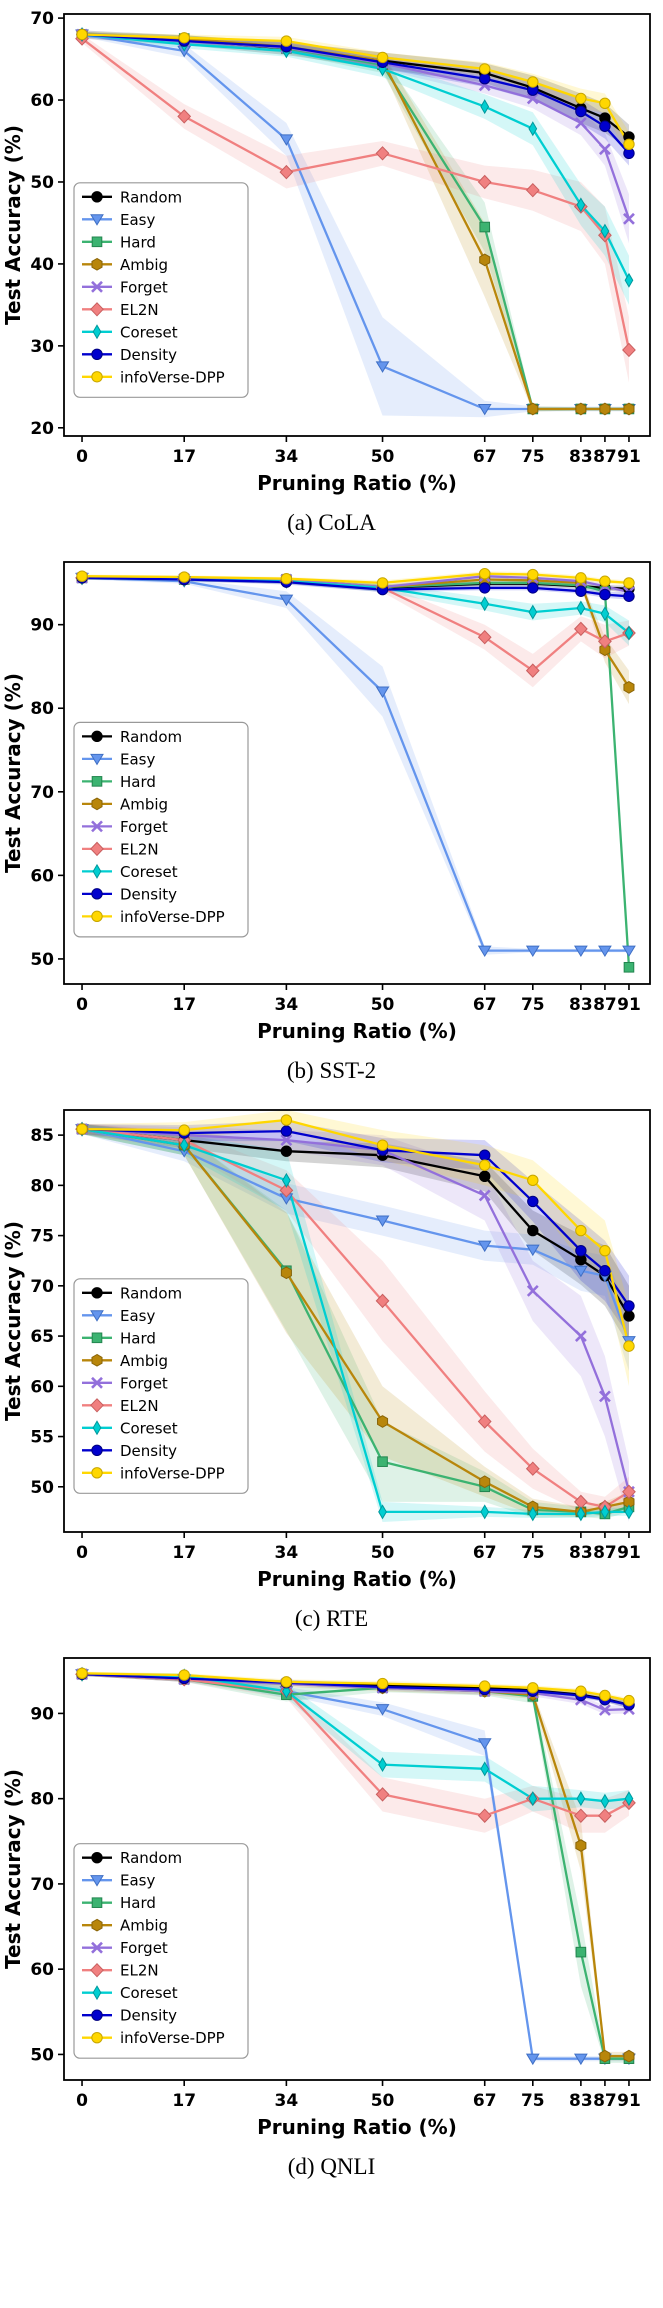 This screenshot has height=2308, width=663. I want to click on hexagon-marker, so click(97, 1360).